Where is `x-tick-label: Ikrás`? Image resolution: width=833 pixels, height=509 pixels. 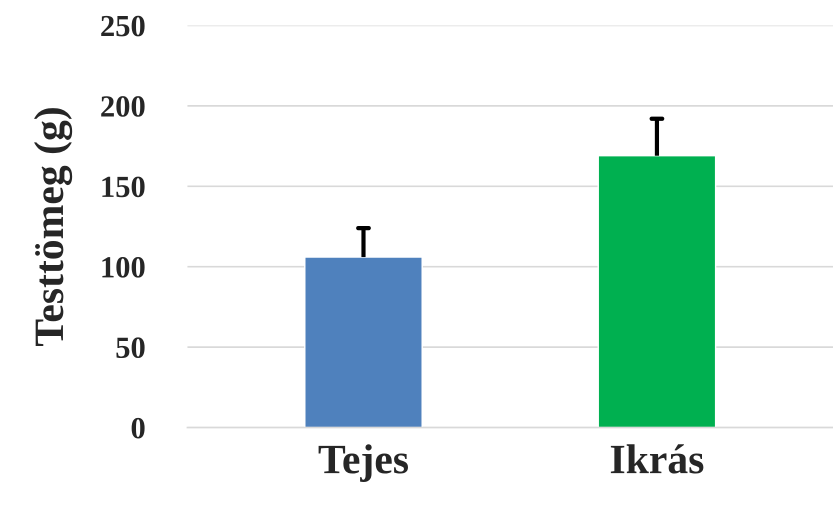
x-tick-label: Ikrás is located at coordinates (657, 459).